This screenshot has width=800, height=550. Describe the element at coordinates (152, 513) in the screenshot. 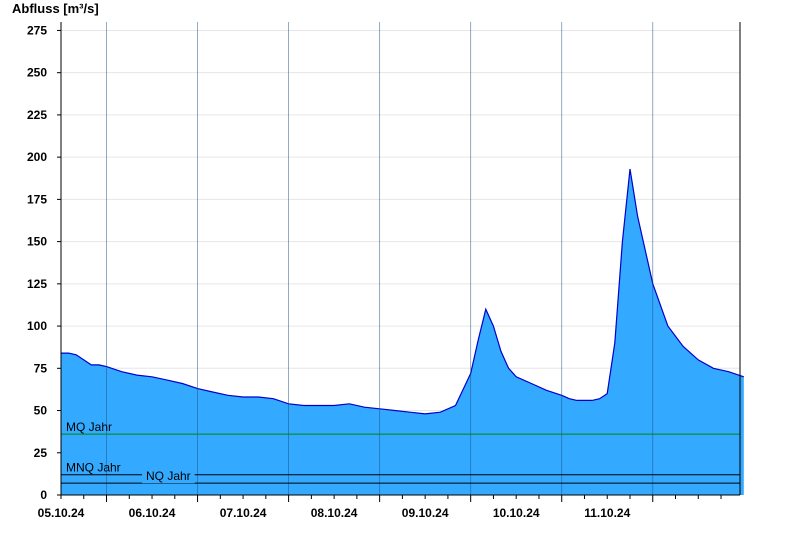

I see `x-tick-label: 06.10.24` at that location.